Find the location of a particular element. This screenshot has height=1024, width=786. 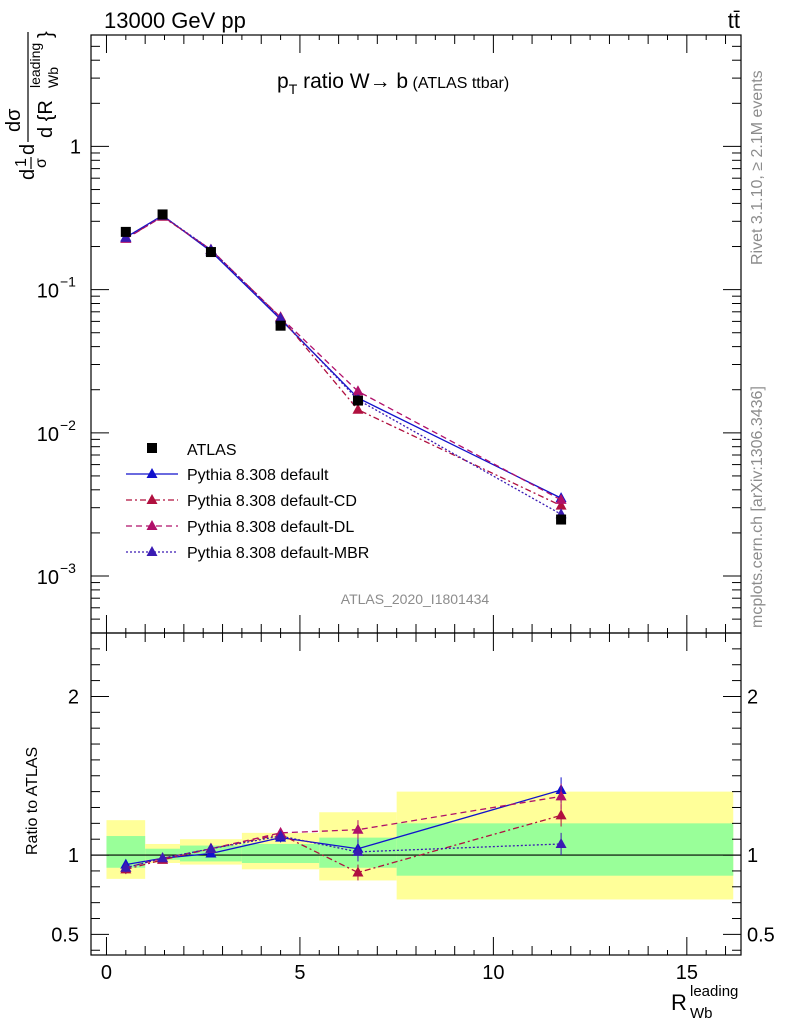

legend-series-label: Pythia 8.308 default-DL is located at coordinates (270, 527).